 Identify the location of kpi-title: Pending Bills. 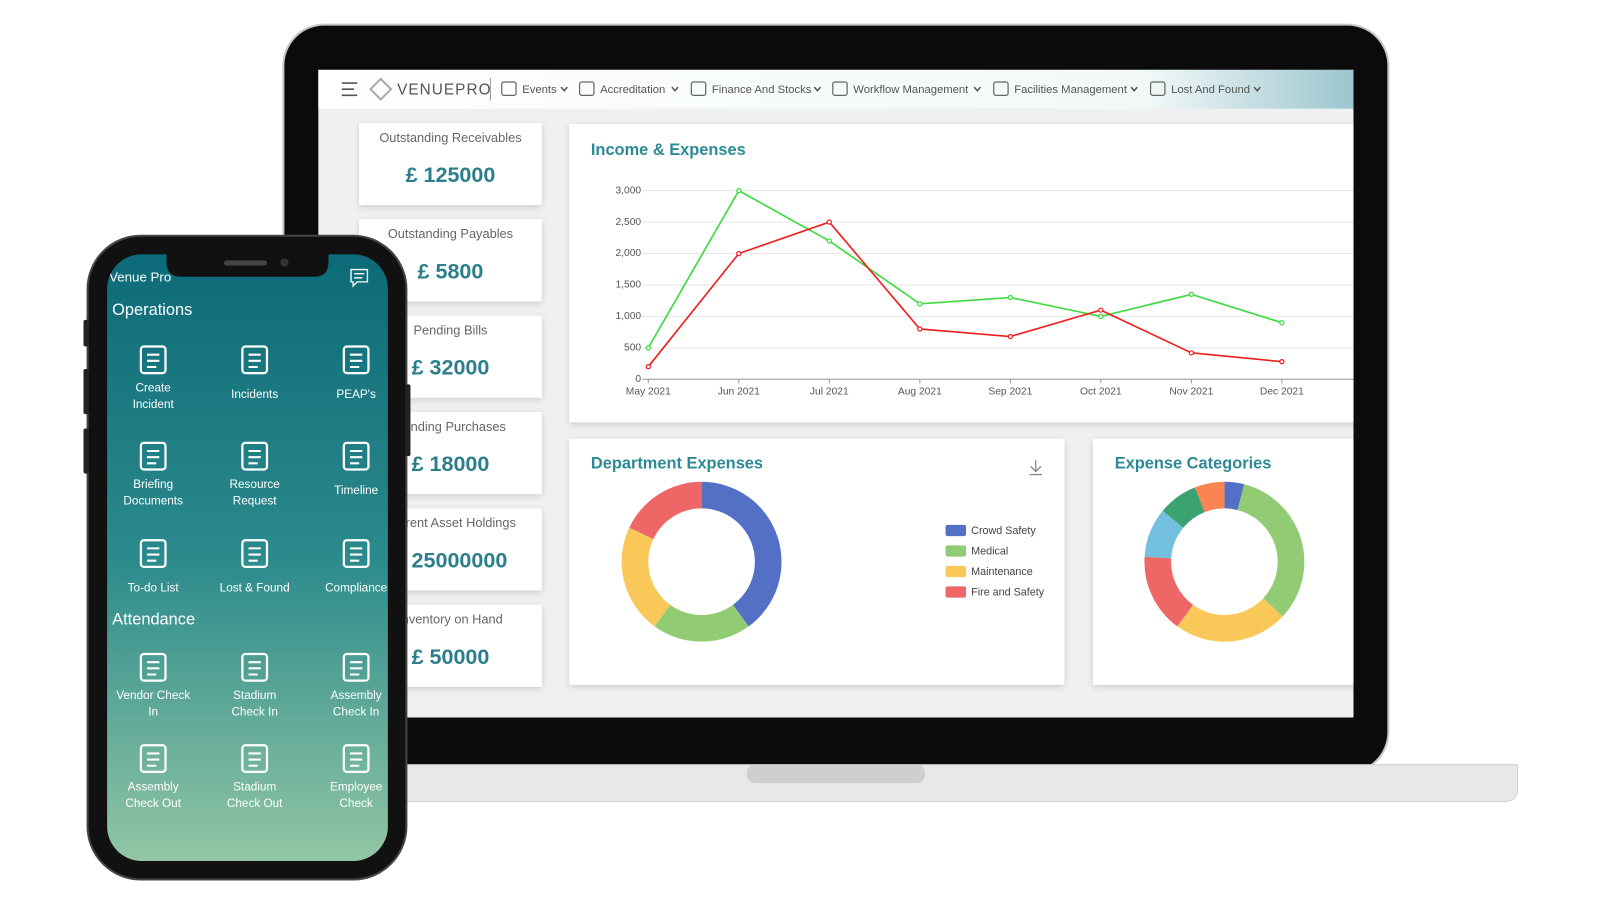
(450, 329).